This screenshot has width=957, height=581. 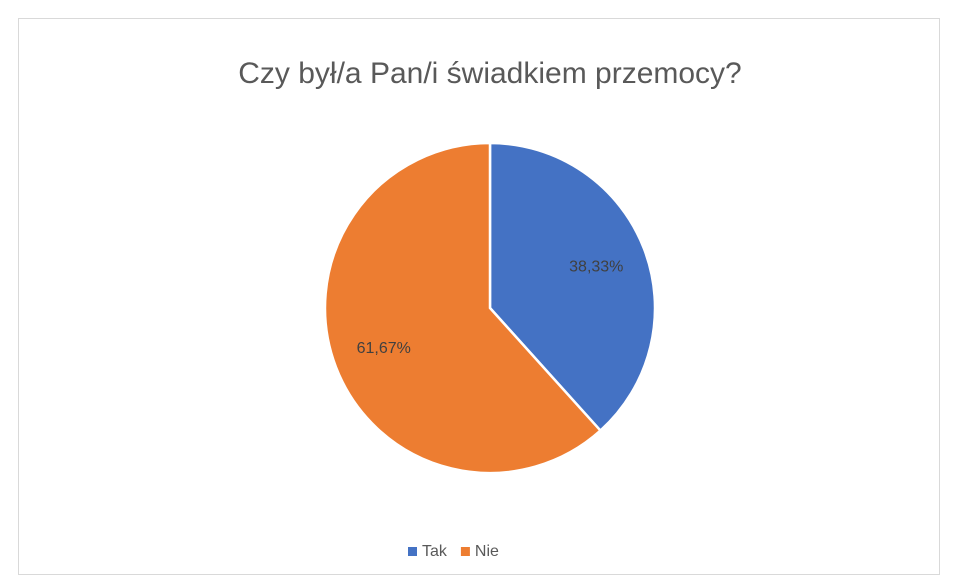 I want to click on legend-label: Tak, so click(x=435, y=551).